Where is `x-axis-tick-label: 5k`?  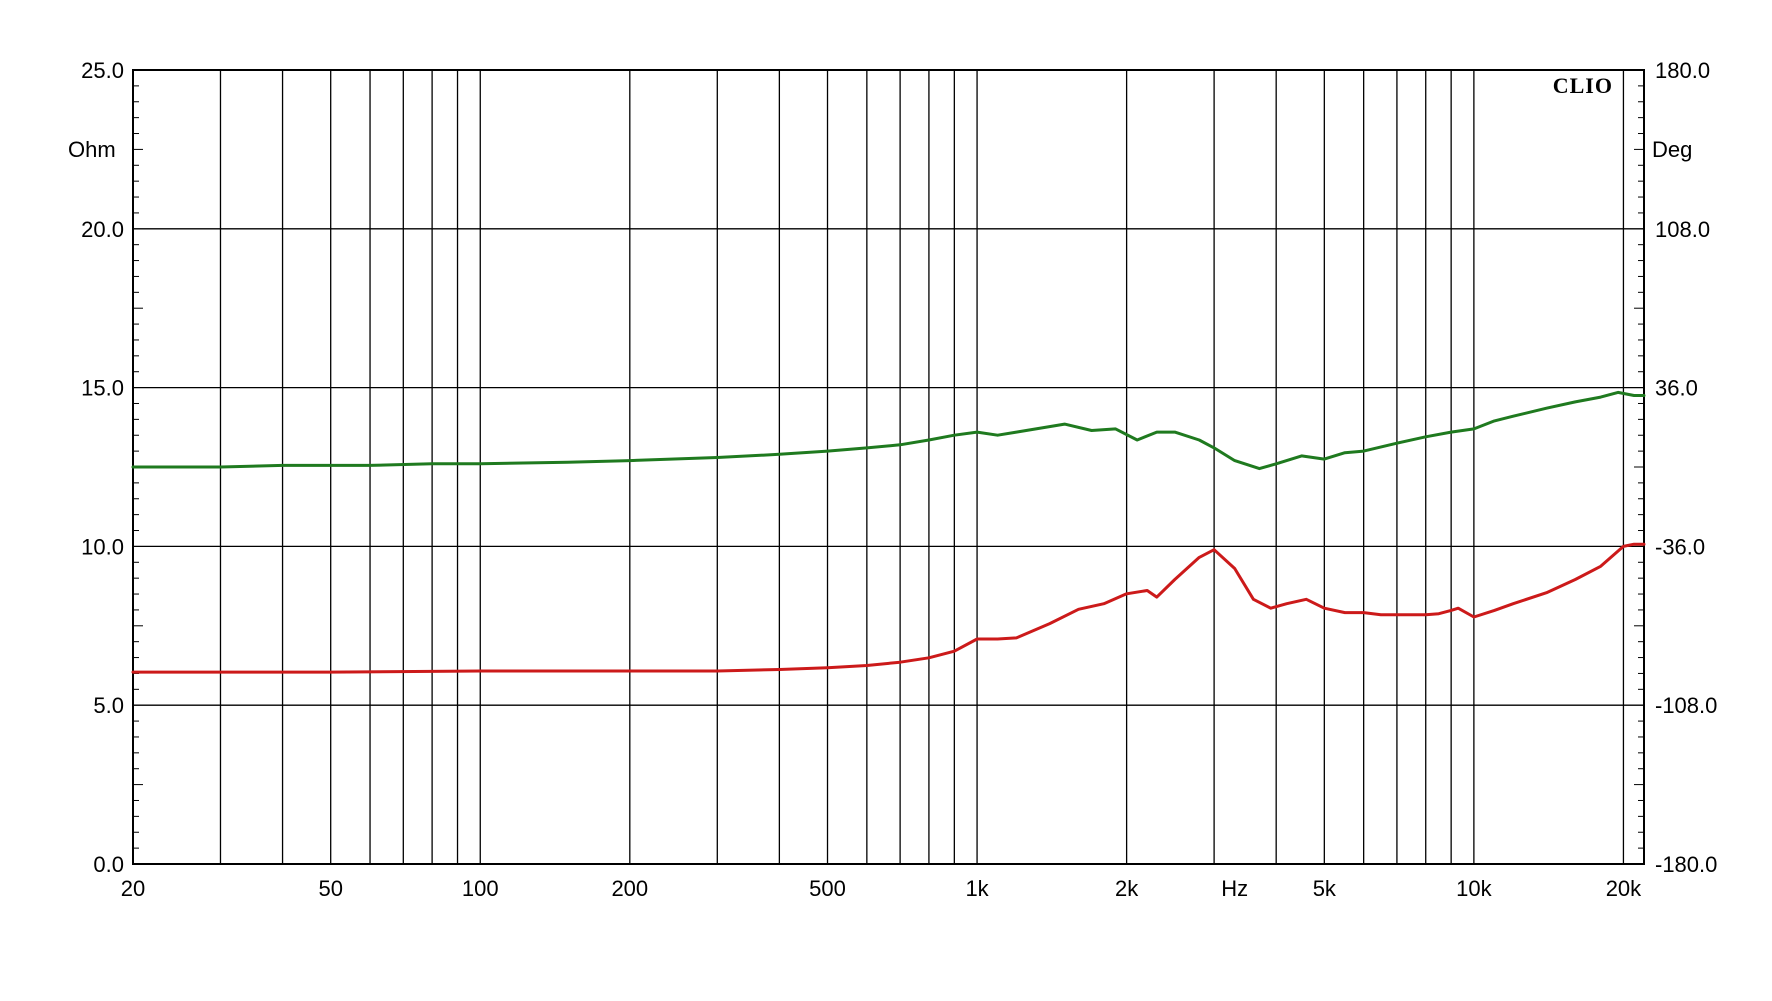
x-axis-tick-label: 5k is located at coordinates (1325, 888).